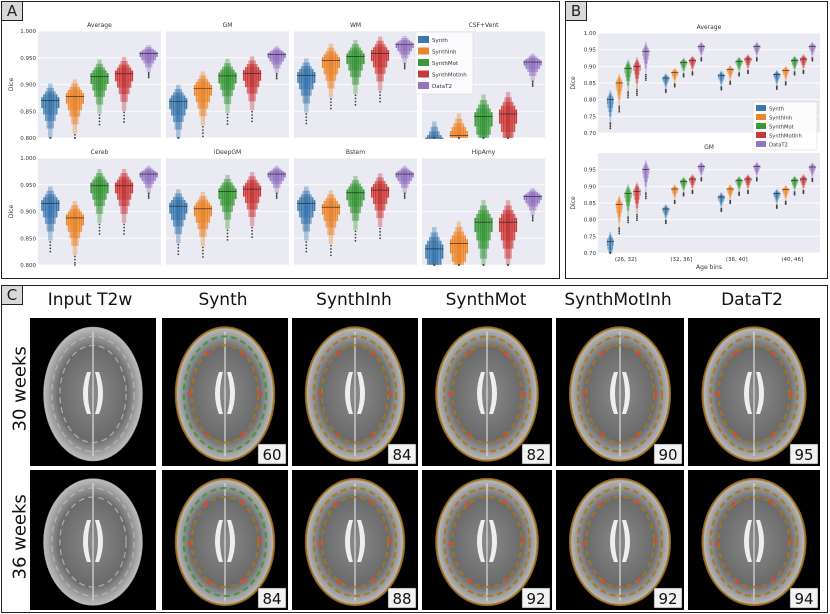 This screenshot has height=614, width=830. What do you see at coordinates (487, 392) in the screenshot?
I see `segmentation-image: 82` at bounding box center [487, 392].